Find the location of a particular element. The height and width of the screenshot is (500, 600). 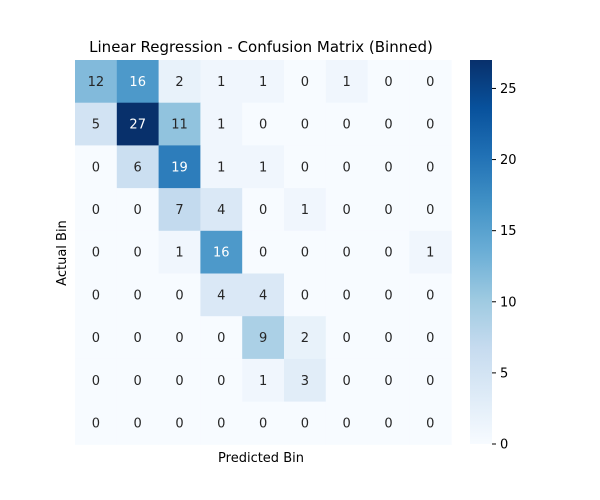

cell-value-label: 11 is located at coordinates (179, 125).